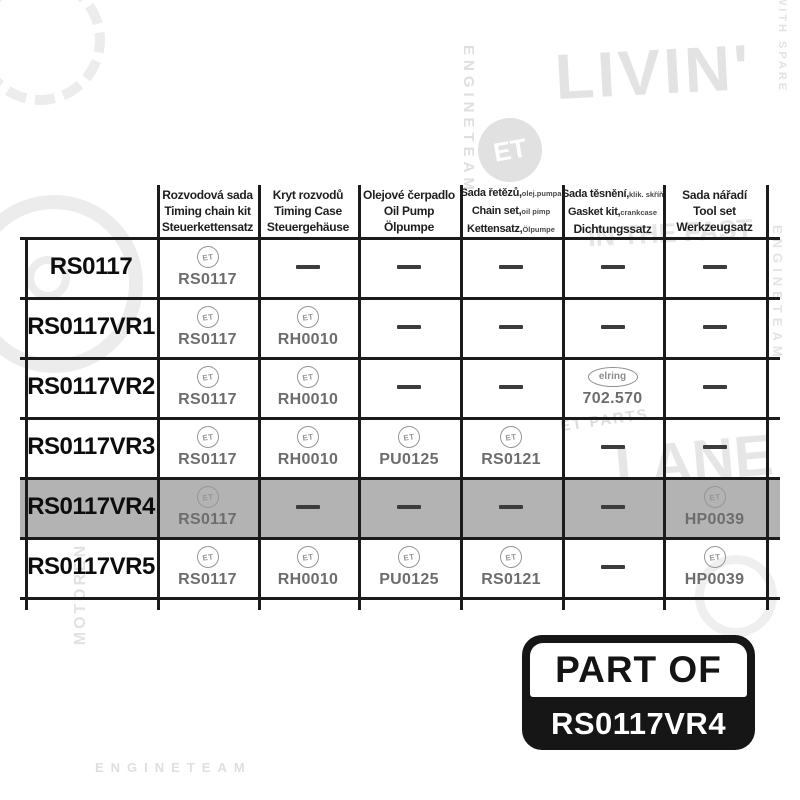  I want to click on part-of-part-number: RS0117VR4, so click(638, 723).